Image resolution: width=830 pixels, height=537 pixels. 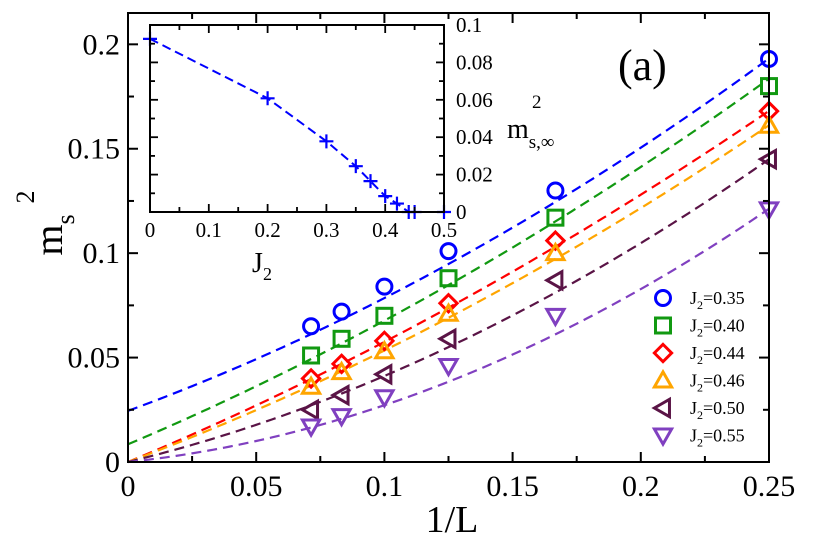 I want to click on x-tick-label: 0.05, so click(x=256, y=486).